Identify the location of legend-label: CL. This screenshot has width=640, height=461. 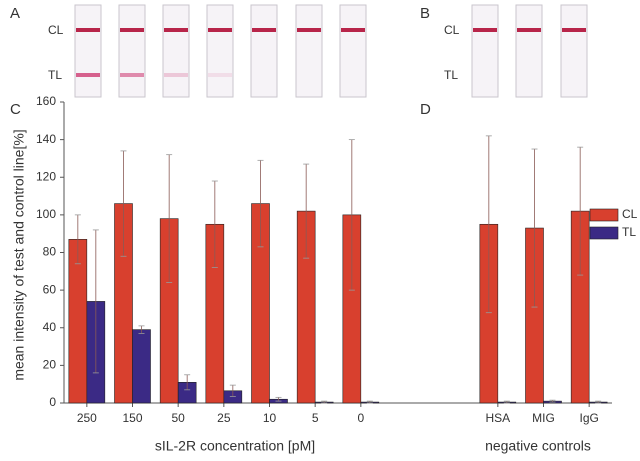
(630, 214).